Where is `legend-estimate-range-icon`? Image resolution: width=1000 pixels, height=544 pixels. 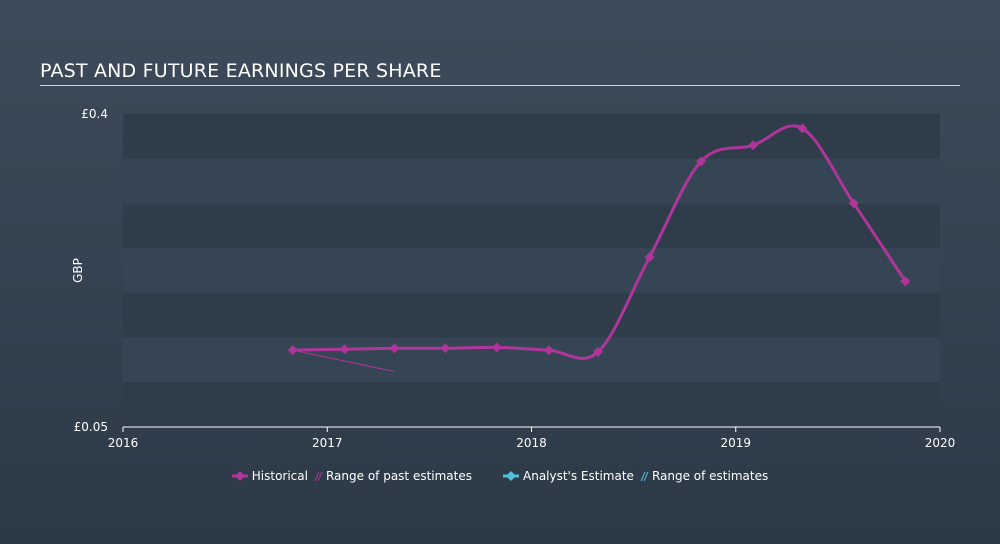
legend-estimate-range-icon is located at coordinates (644, 476).